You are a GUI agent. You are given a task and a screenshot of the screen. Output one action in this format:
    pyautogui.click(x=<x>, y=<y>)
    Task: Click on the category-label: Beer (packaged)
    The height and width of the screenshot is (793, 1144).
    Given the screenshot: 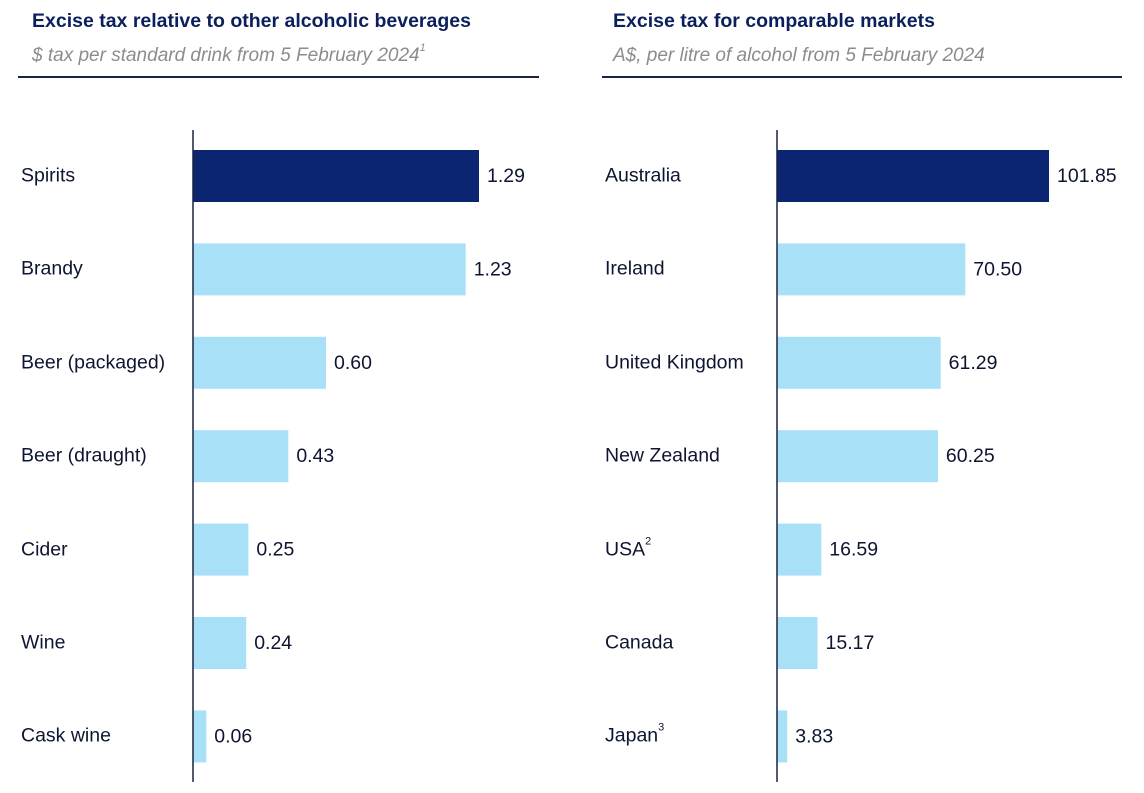 What is the action you would take?
    pyautogui.click(x=93, y=362)
    